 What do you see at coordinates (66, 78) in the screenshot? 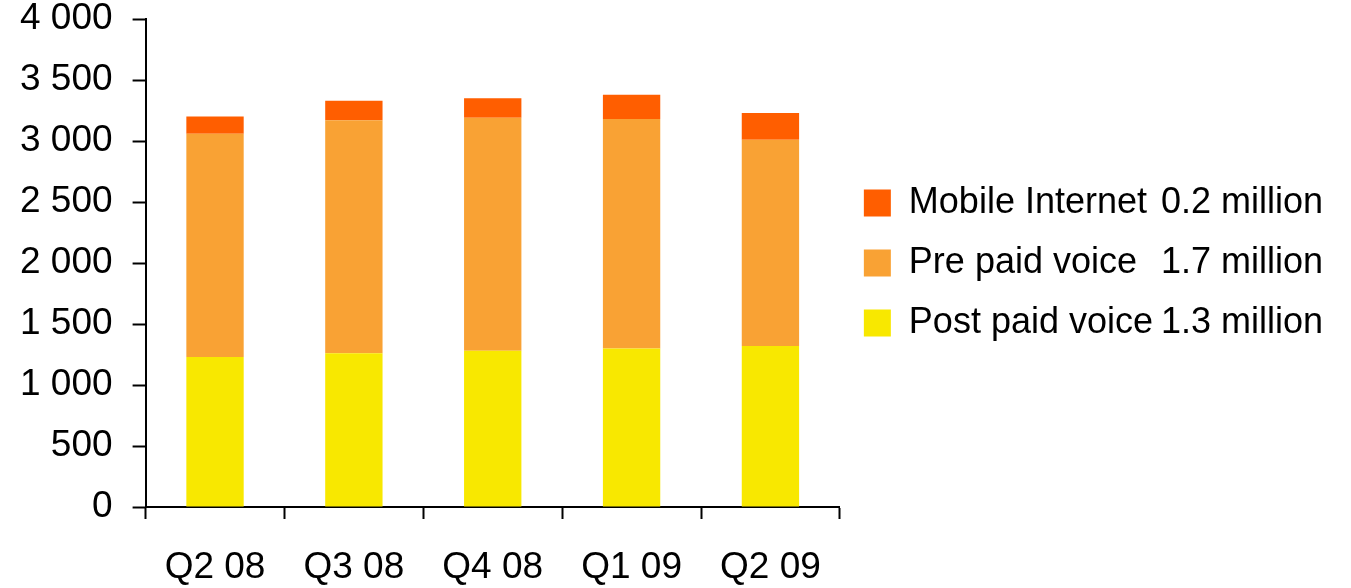
I see `y-tick-label: 3 500` at bounding box center [66, 78].